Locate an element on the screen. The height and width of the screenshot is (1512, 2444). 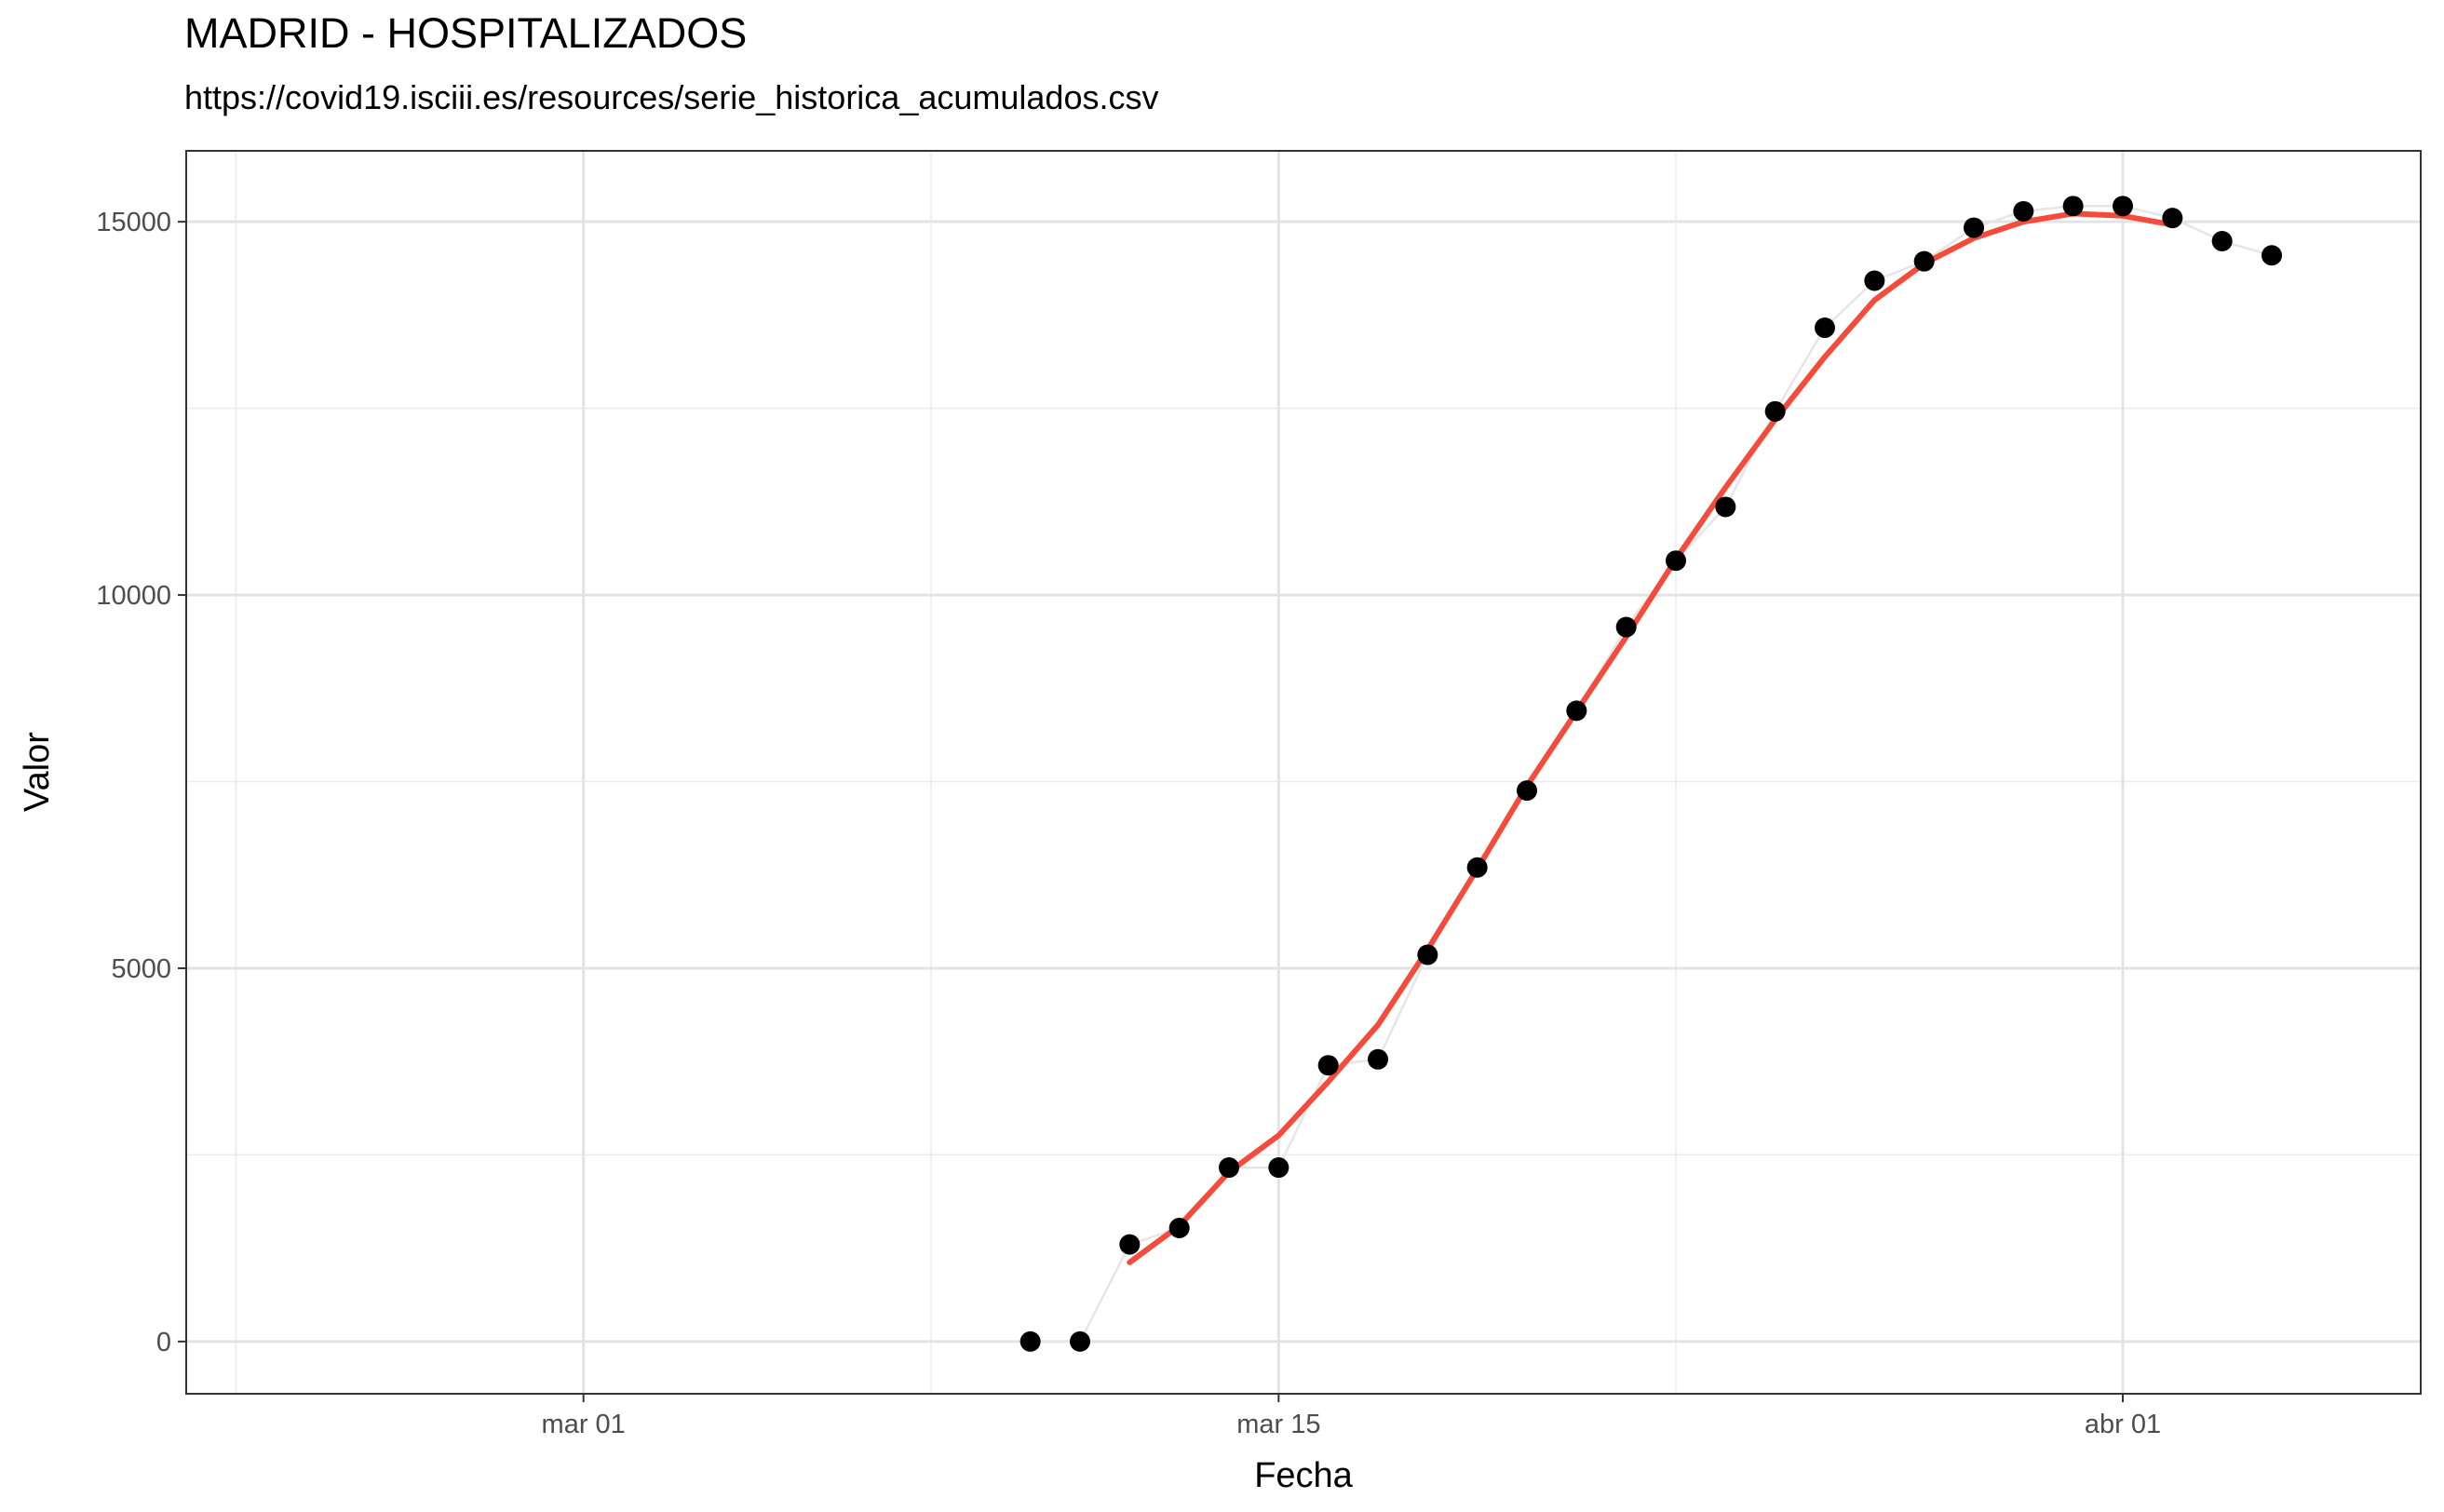
y-axis-ticks: 0 5000 10000 15000 is located at coordinates (141, 782).